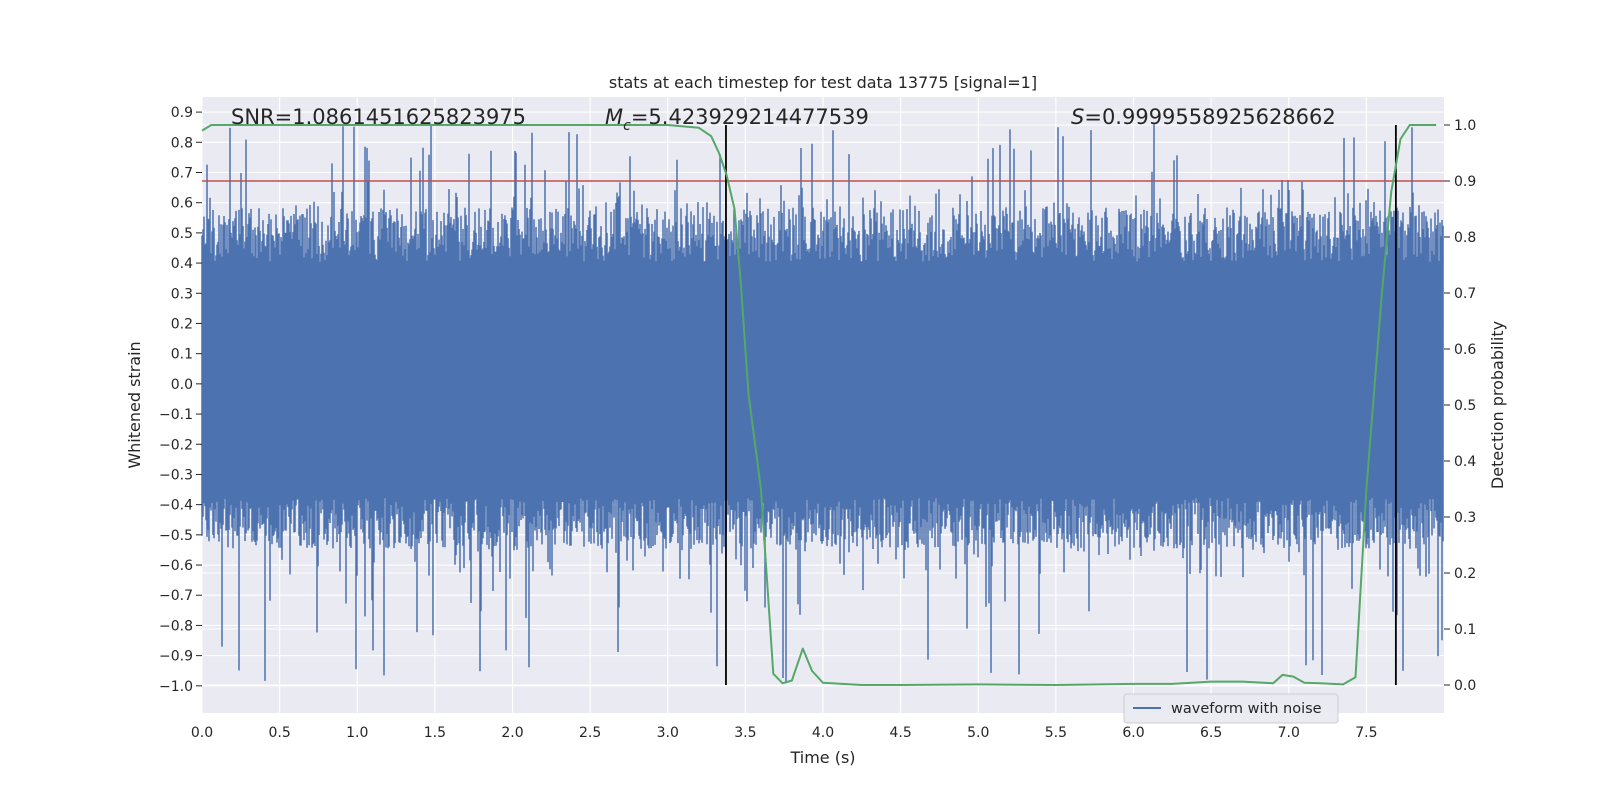  Describe the element at coordinates (182, 113) in the screenshot. I see `y-tick-label: 0.9` at that location.